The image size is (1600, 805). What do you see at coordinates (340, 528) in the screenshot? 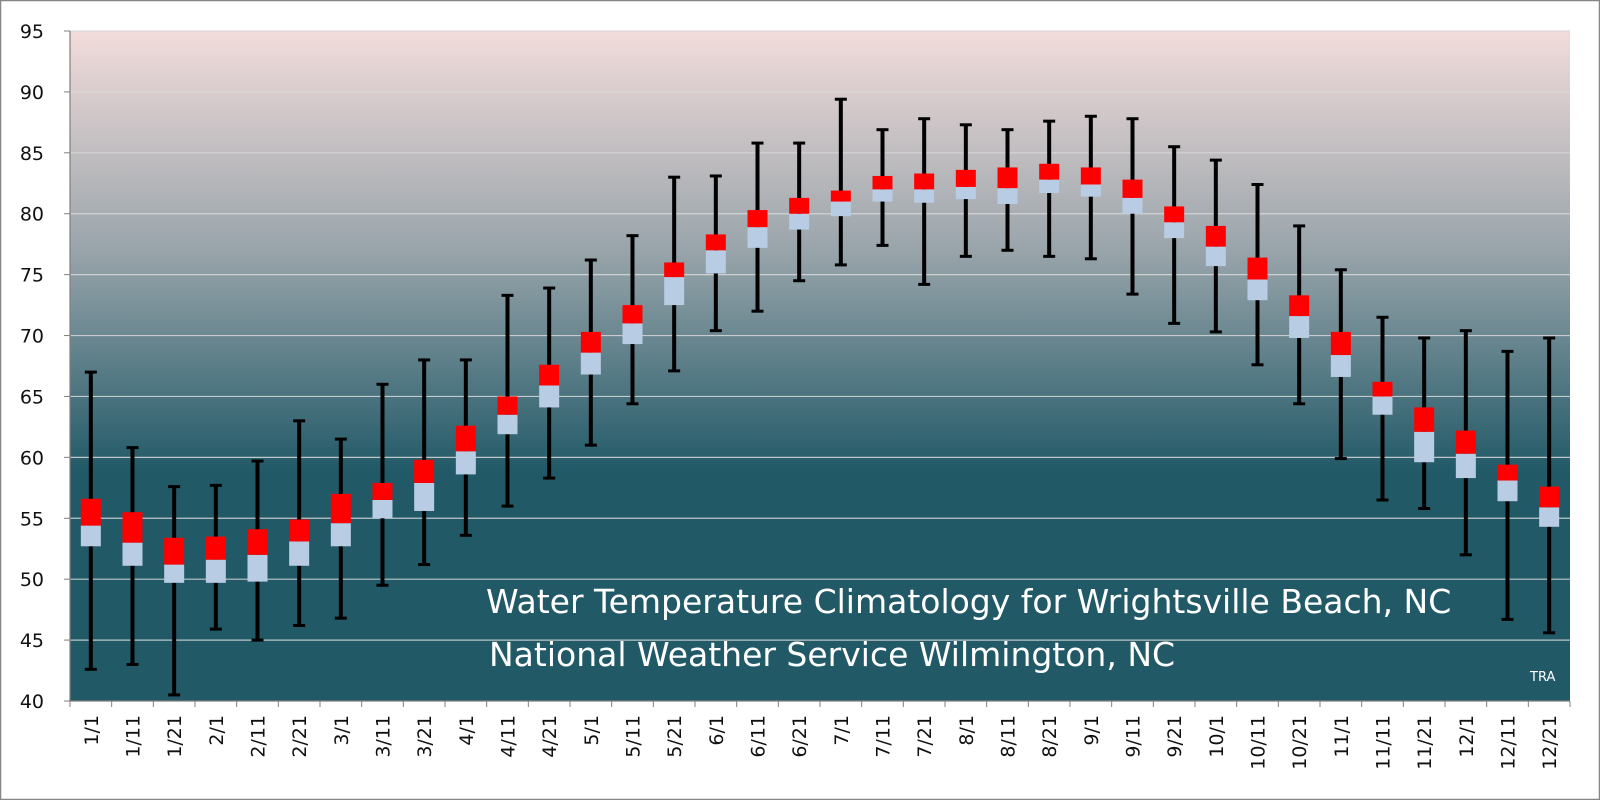
I see `box-3/1` at bounding box center [340, 528].